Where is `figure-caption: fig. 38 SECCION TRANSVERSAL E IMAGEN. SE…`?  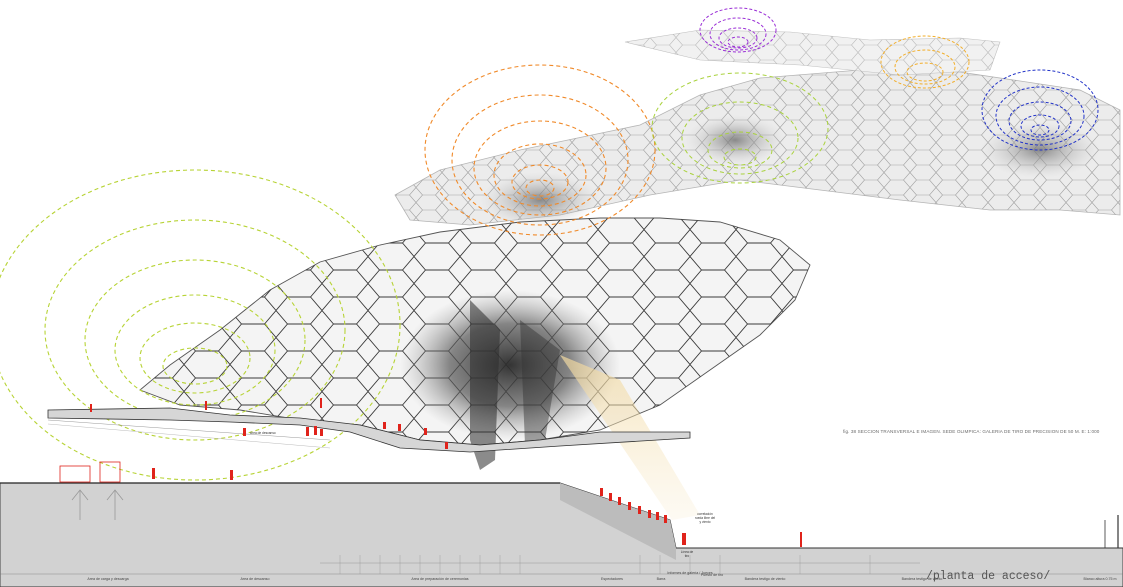 figure-caption: fig. 38 SECCION TRANSVERSAL E IMAGEN. SE… is located at coordinates (971, 431).